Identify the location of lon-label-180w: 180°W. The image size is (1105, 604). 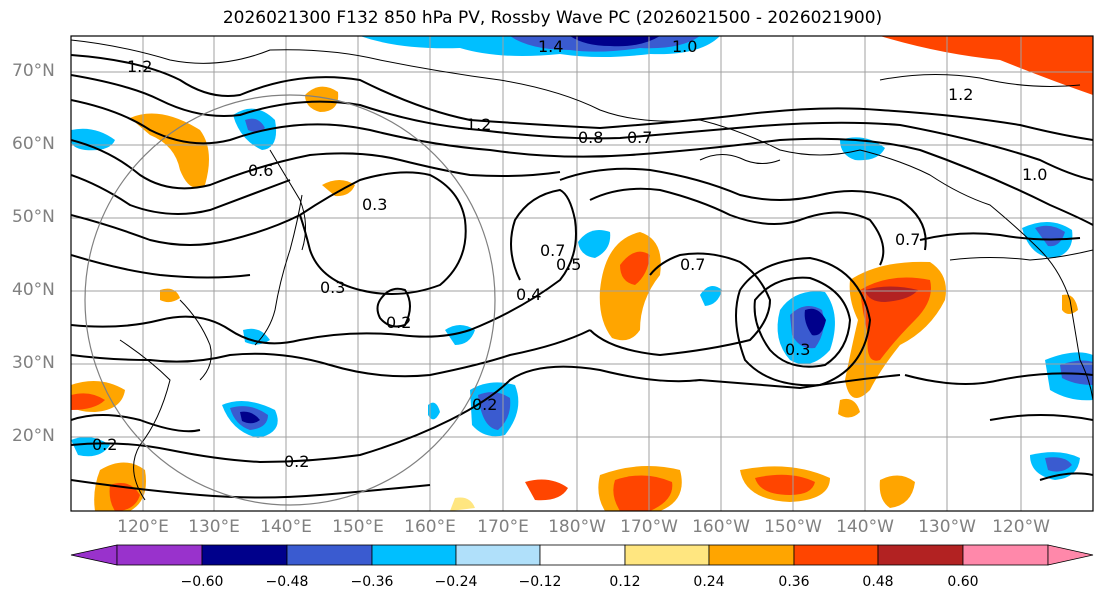
(577, 527).